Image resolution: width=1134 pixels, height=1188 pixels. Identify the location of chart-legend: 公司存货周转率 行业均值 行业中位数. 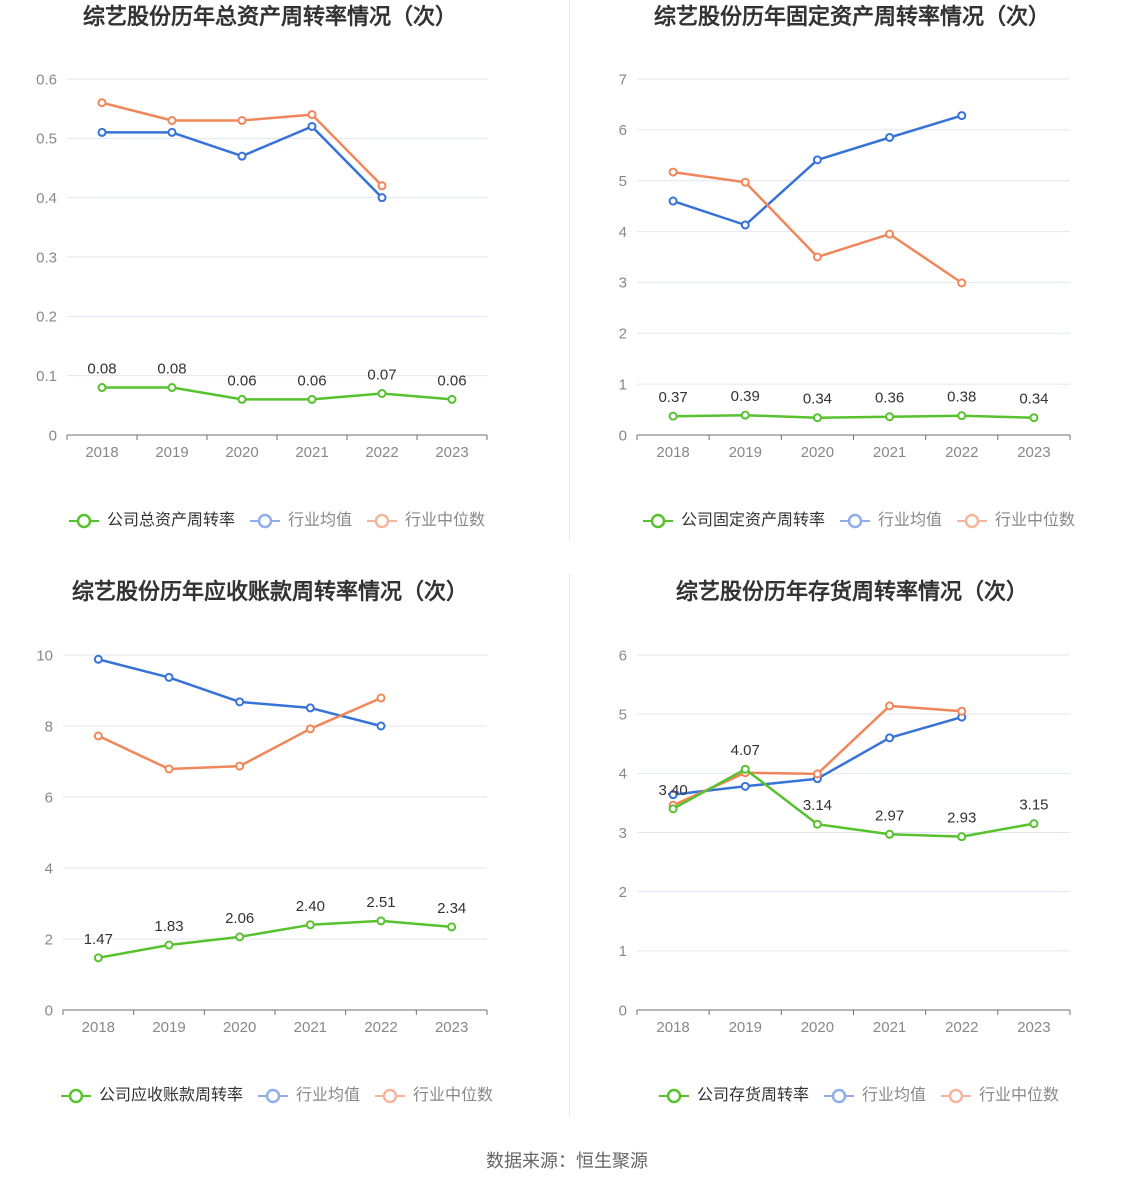
(852, 1096).